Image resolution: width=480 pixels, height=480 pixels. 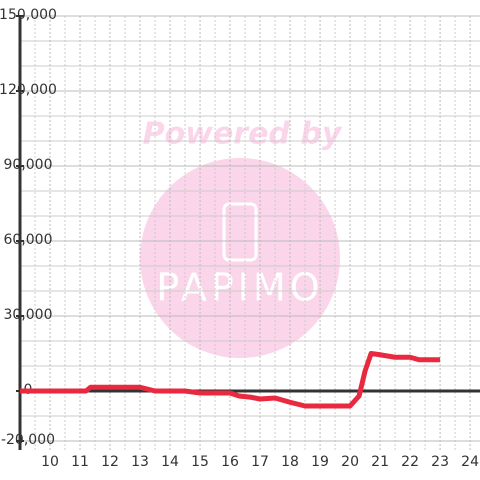 I want to click on x-tick-label: 15, so click(x=200, y=462).